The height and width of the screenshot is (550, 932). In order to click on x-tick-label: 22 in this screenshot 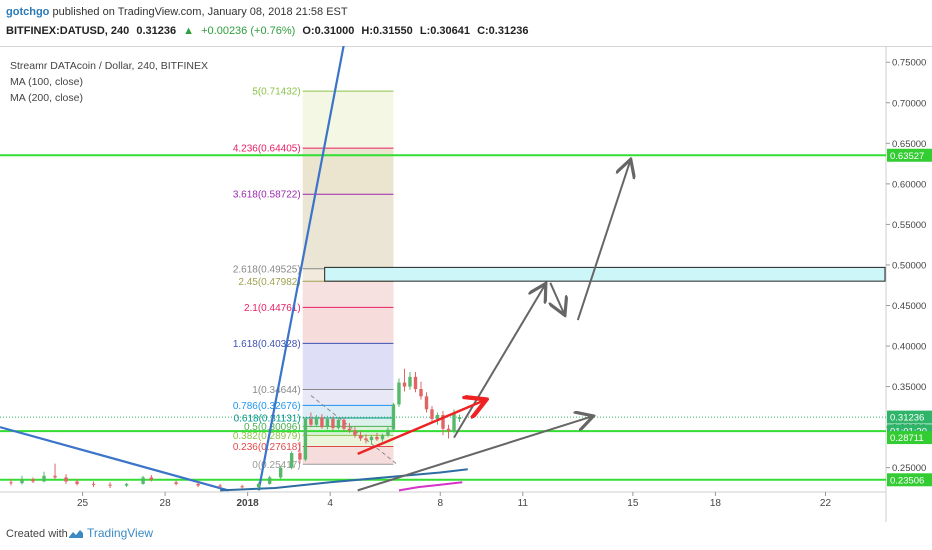, I will do `click(826, 503)`.